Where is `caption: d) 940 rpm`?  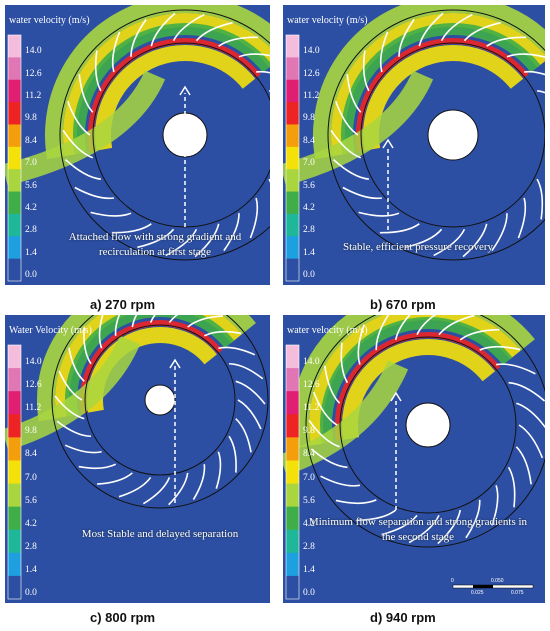 caption: d) 940 rpm is located at coordinates (403, 617).